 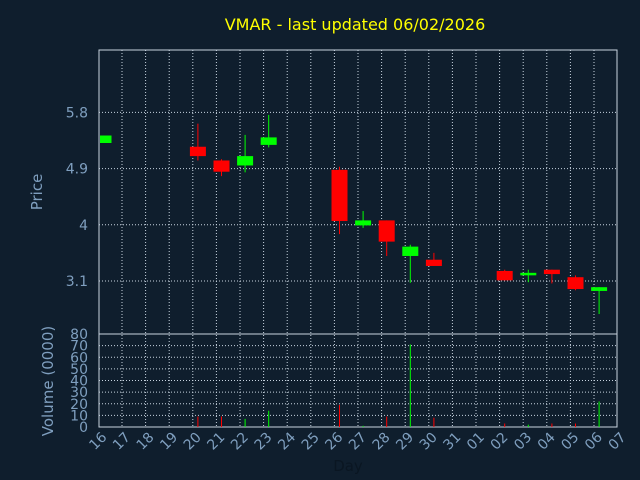 What do you see at coordinates (83, 226) in the screenshot?
I see `price-tick-label: 4` at bounding box center [83, 226].